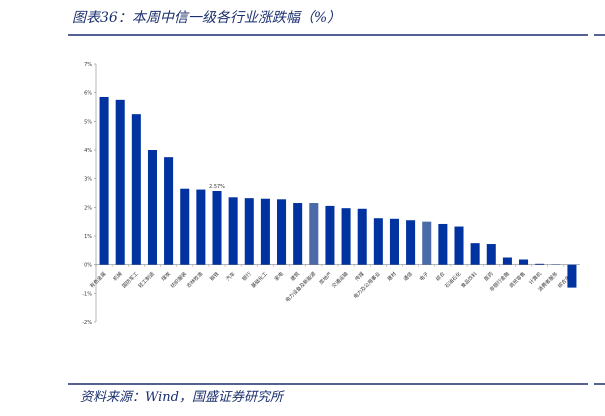  Describe the element at coordinates (130, 279) in the screenshot. I see `x-tick-label: 国防军工` at that location.